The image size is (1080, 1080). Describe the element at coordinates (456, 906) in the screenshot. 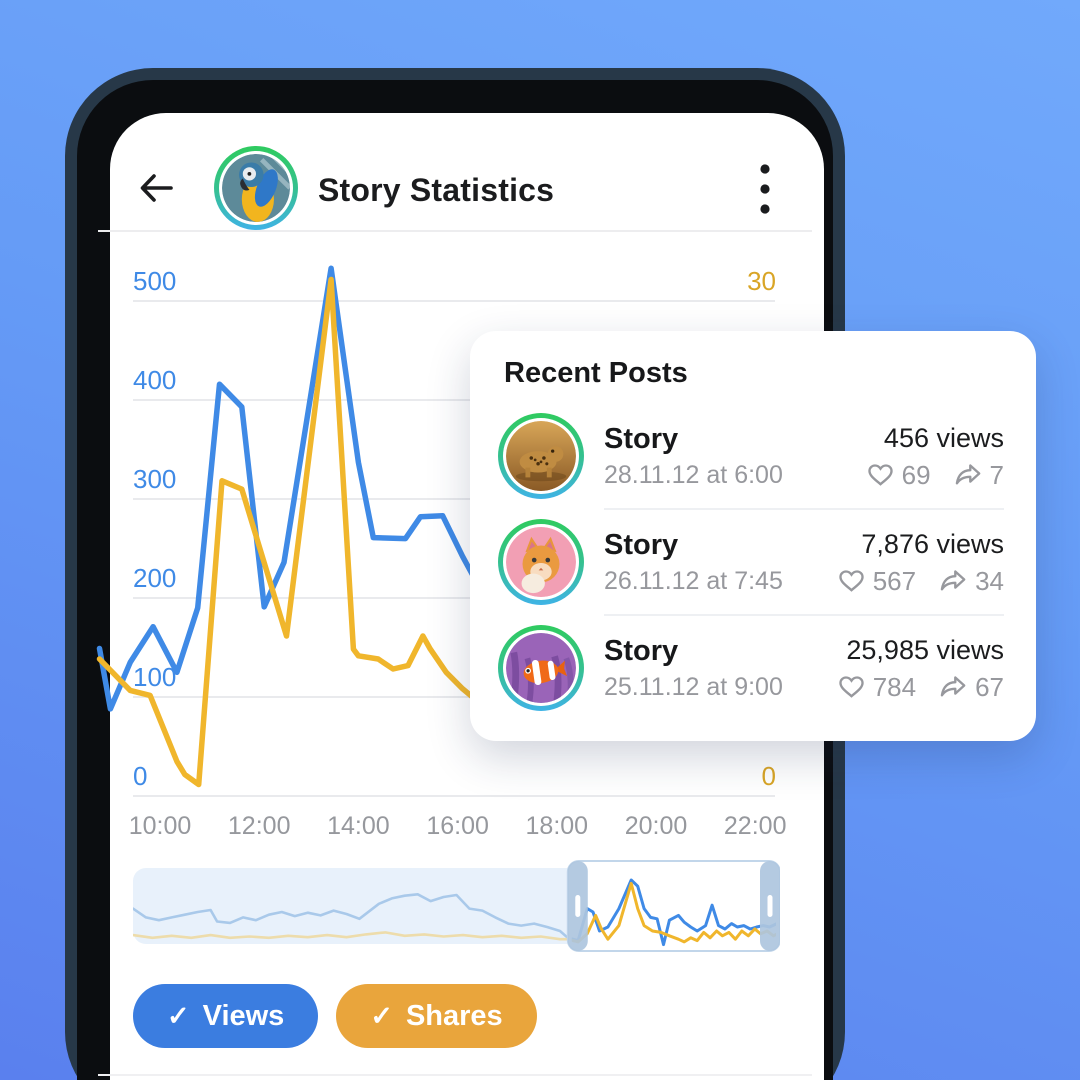

I see `minimap-scrubber` at that location.